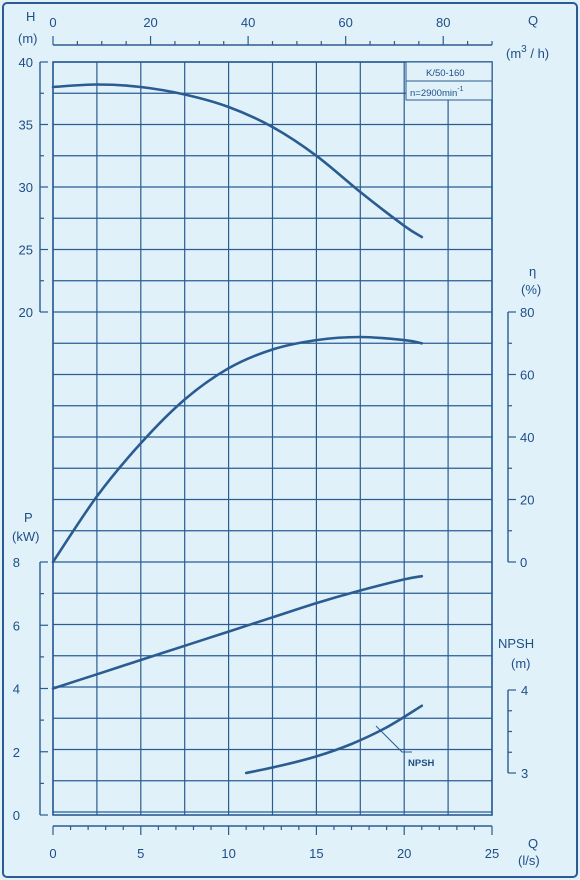 This screenshot has width=580, height=880. What do you see at coordinates (28, 517) in the screenshot?
I see `power-axis-label: P` at bounding box center [28, 517].